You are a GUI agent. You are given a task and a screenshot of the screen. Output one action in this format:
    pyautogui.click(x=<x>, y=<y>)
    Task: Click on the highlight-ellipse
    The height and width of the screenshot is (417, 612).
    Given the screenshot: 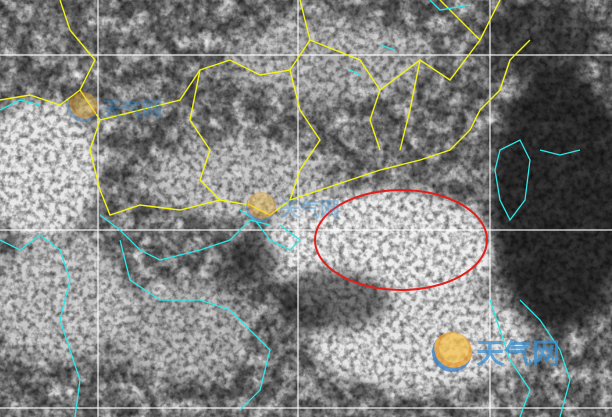 What is the action you would take?
    pyautogui.click(x=401, y=240)
    